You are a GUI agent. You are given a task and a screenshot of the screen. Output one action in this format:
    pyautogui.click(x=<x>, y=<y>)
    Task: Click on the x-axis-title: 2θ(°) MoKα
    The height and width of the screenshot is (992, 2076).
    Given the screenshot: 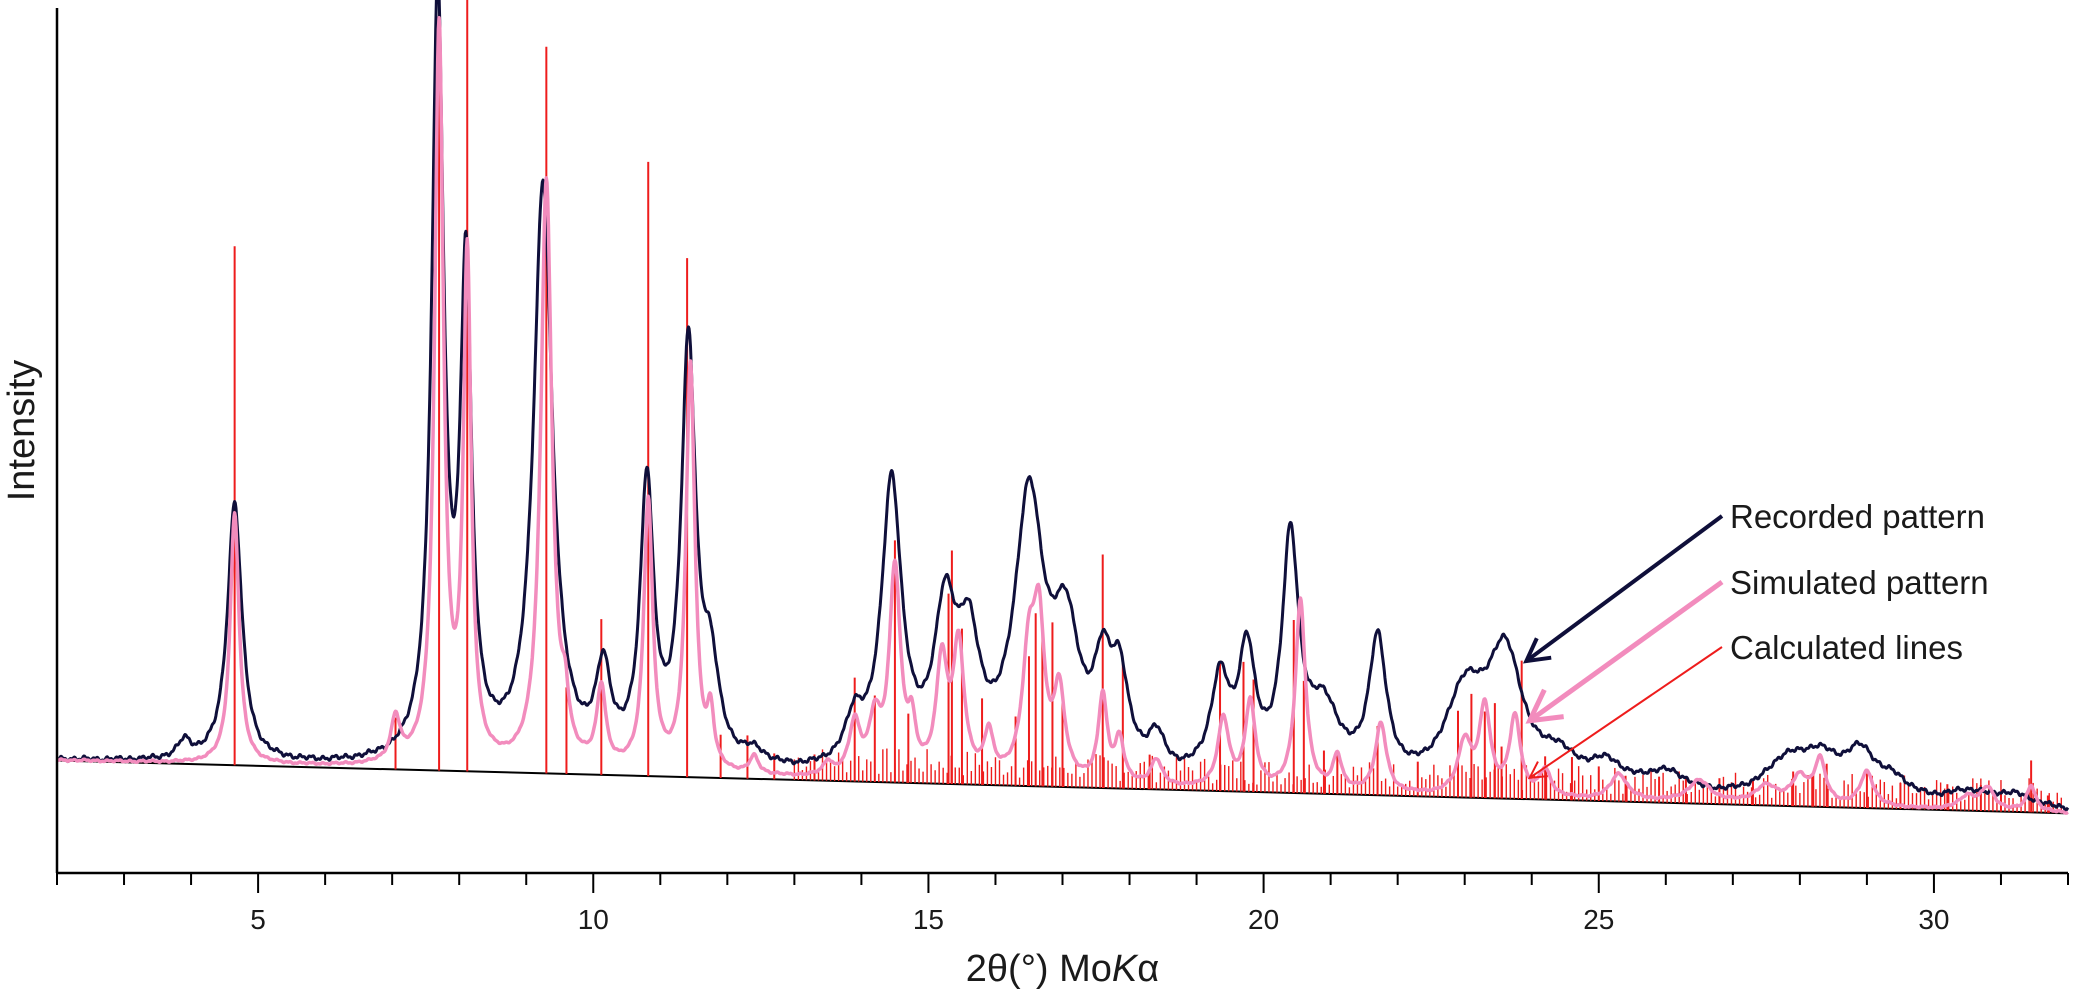 What is the action you would take?
    pyautogui.click(x=1062, y=969)
    